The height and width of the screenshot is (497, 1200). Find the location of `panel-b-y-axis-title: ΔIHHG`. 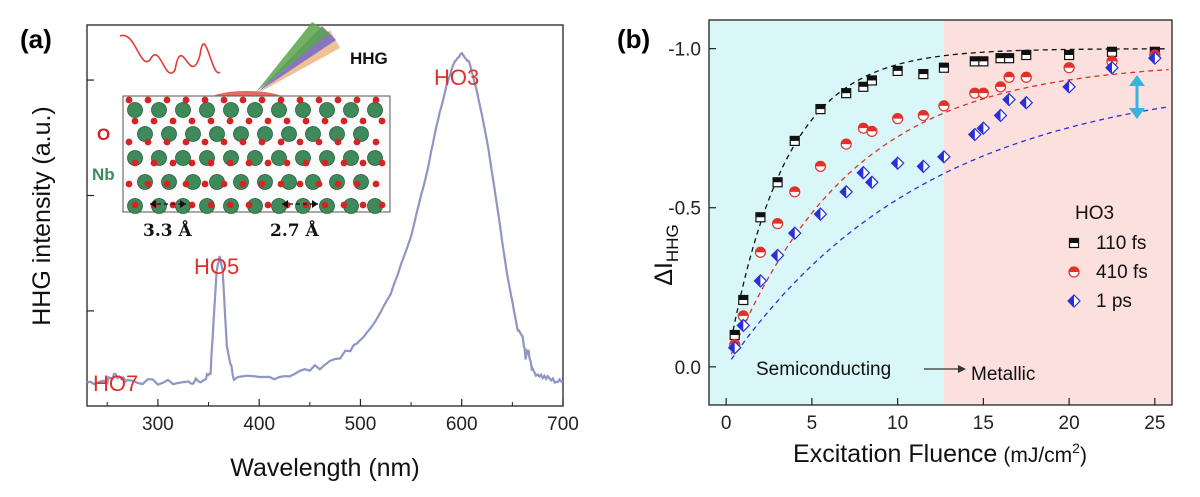

panel-b-y-axis-title: ΔIHHG is located at coordinates (666, 254).